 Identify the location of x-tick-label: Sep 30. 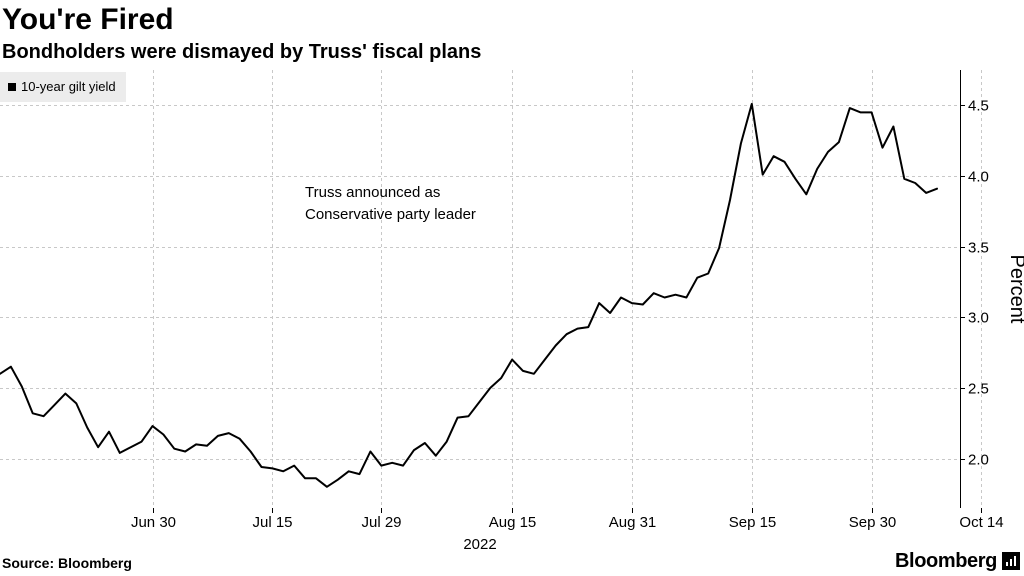
(873, 522).